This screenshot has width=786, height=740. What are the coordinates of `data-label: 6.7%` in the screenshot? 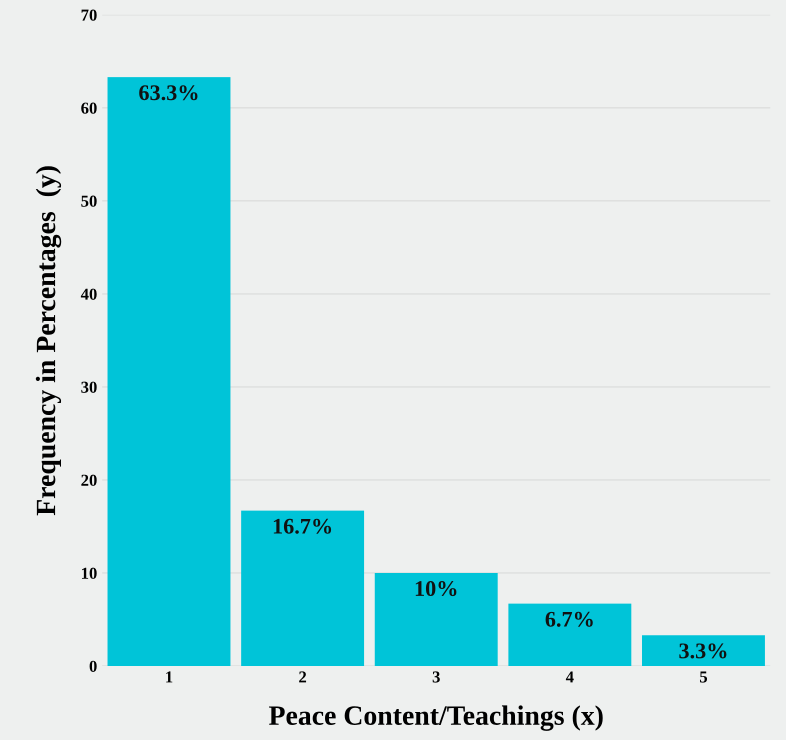 It's located at (569, 619).